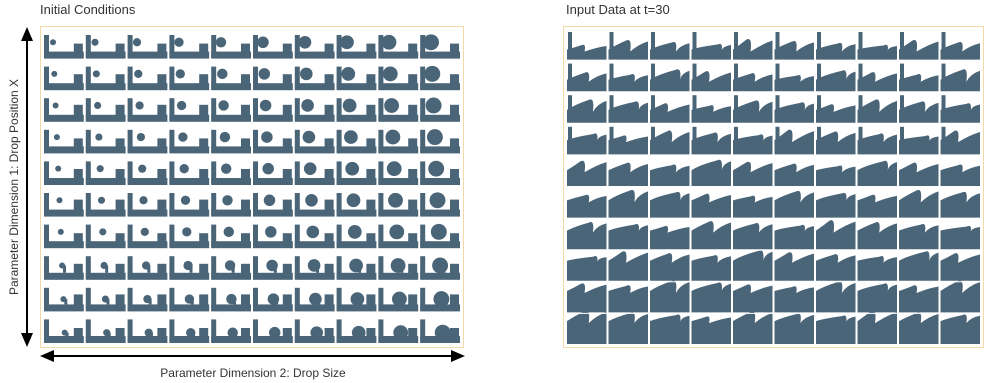  What do you see at coordinates (253, 373) in the screenshot?
I see `x-axis-label: Parameter Dimension 2: Drop Size` at bounding box center [253, 373].